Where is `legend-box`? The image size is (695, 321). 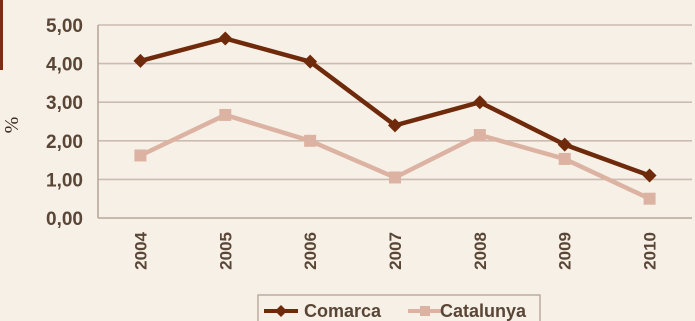
legend-box is located at coordinates (399, 307).